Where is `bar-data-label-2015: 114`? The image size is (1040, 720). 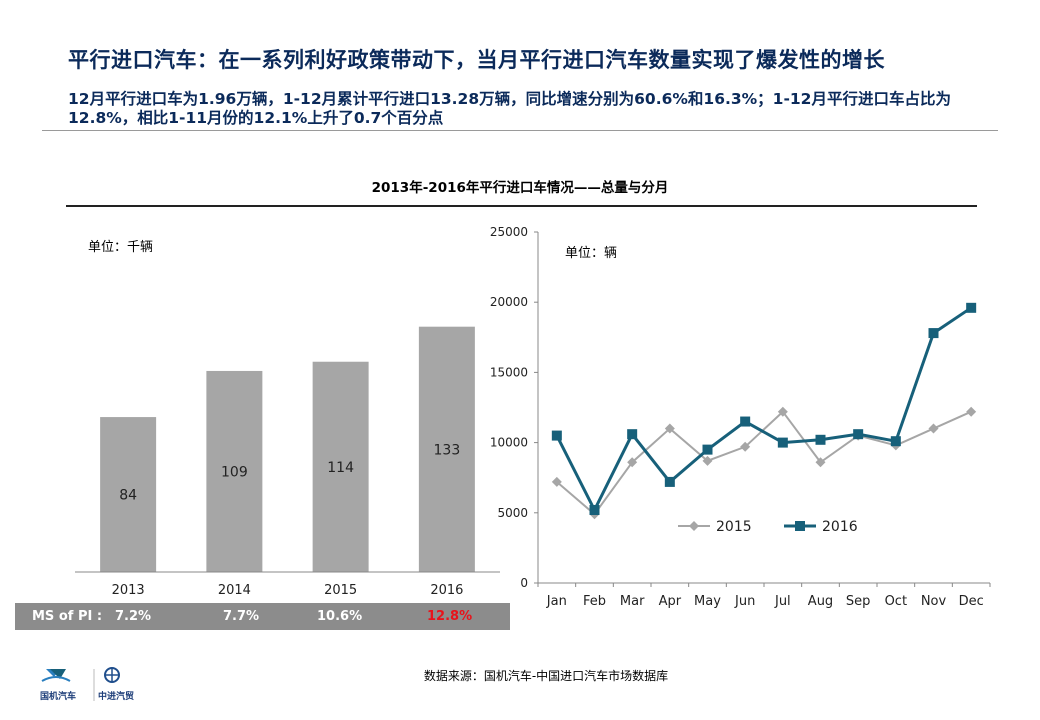 bar-data-label-2015: 114 is located at coordinates (340, 468).